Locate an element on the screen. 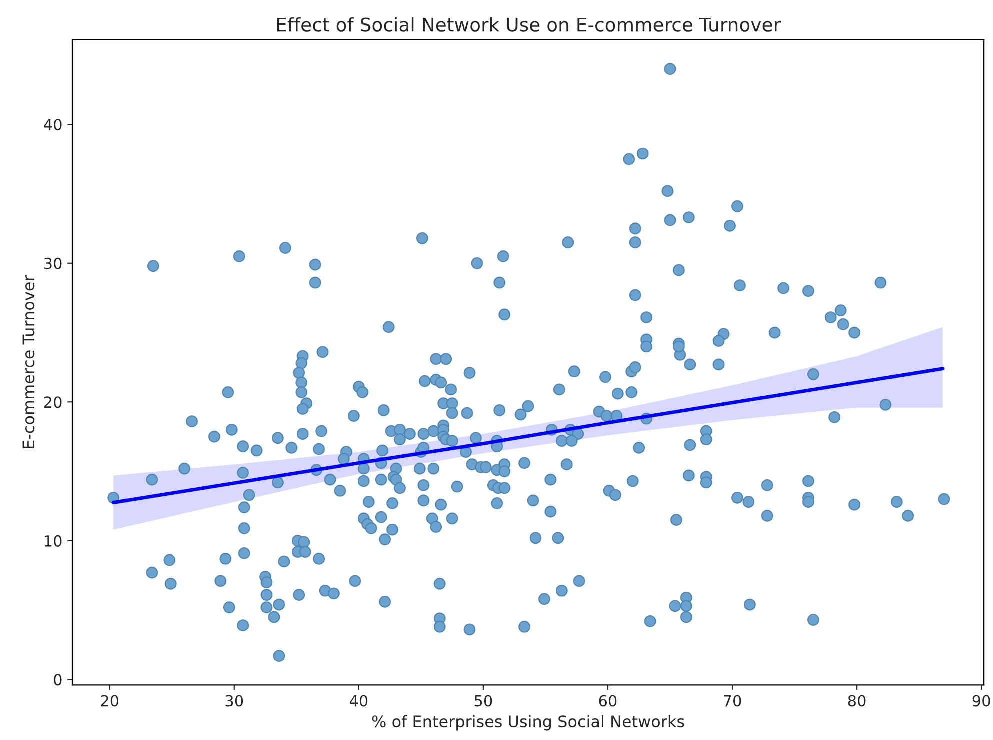  y-tick-label: 10 is located at coordinates (53, 541).